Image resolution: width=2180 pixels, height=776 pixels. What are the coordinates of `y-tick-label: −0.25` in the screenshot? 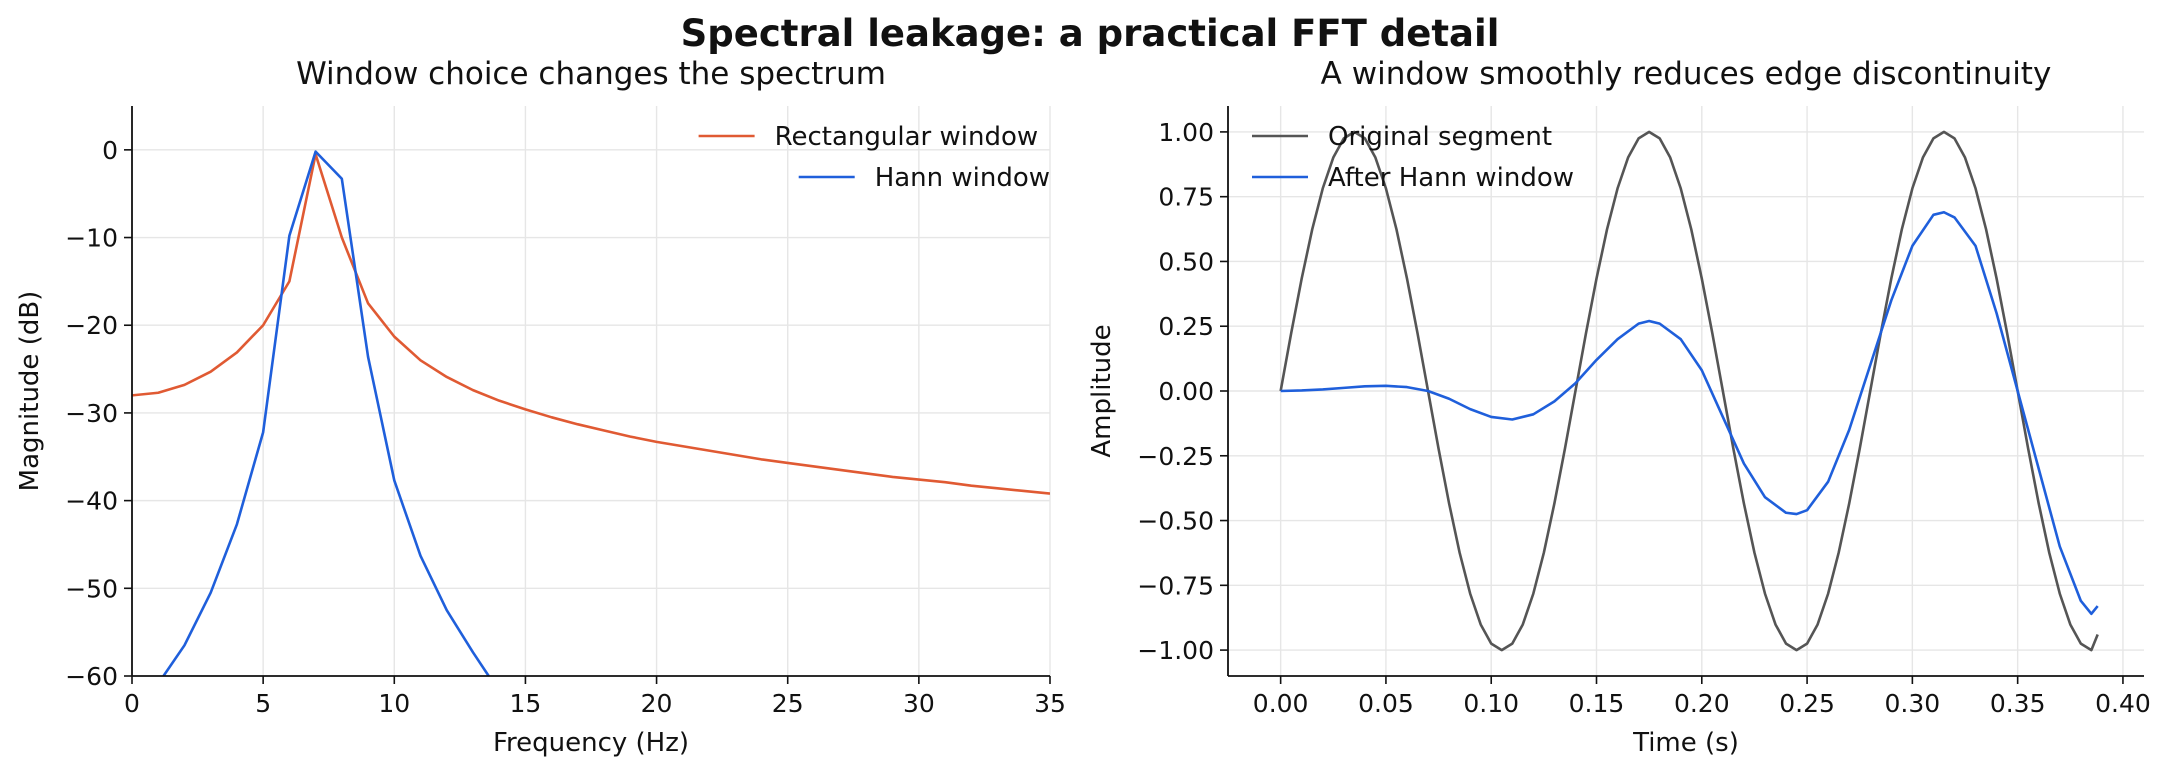 It's located at (1175, 456).